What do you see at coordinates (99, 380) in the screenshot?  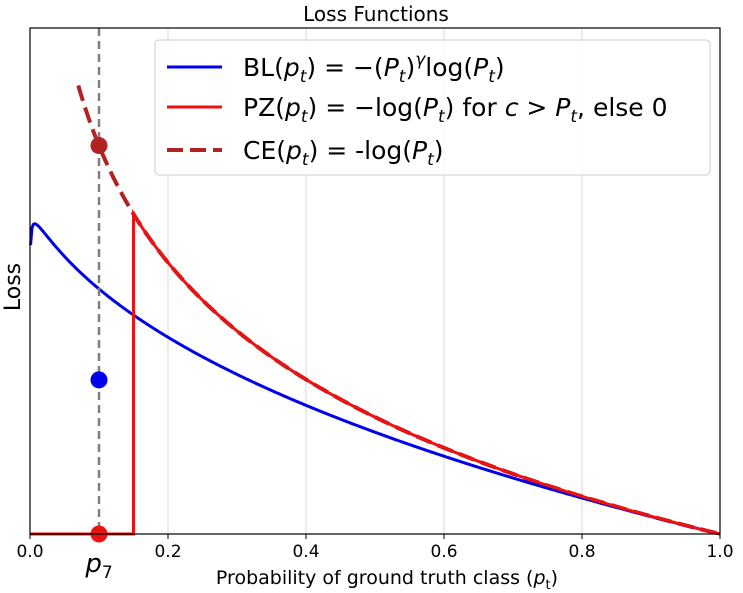 I see `marker-dot-bl` at bounding box center [99, 380].